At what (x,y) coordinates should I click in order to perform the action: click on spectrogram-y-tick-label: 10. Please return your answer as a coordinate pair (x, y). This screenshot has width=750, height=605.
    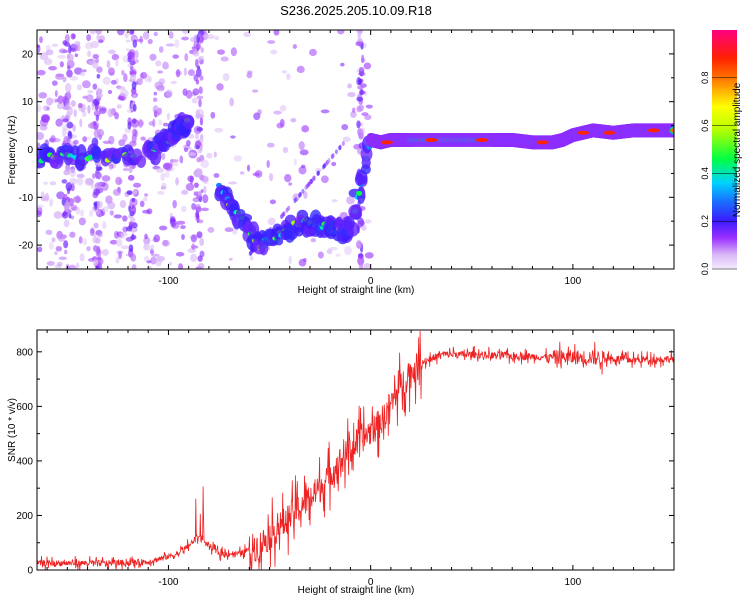
    Looking at the image, I should click on (28, 102).